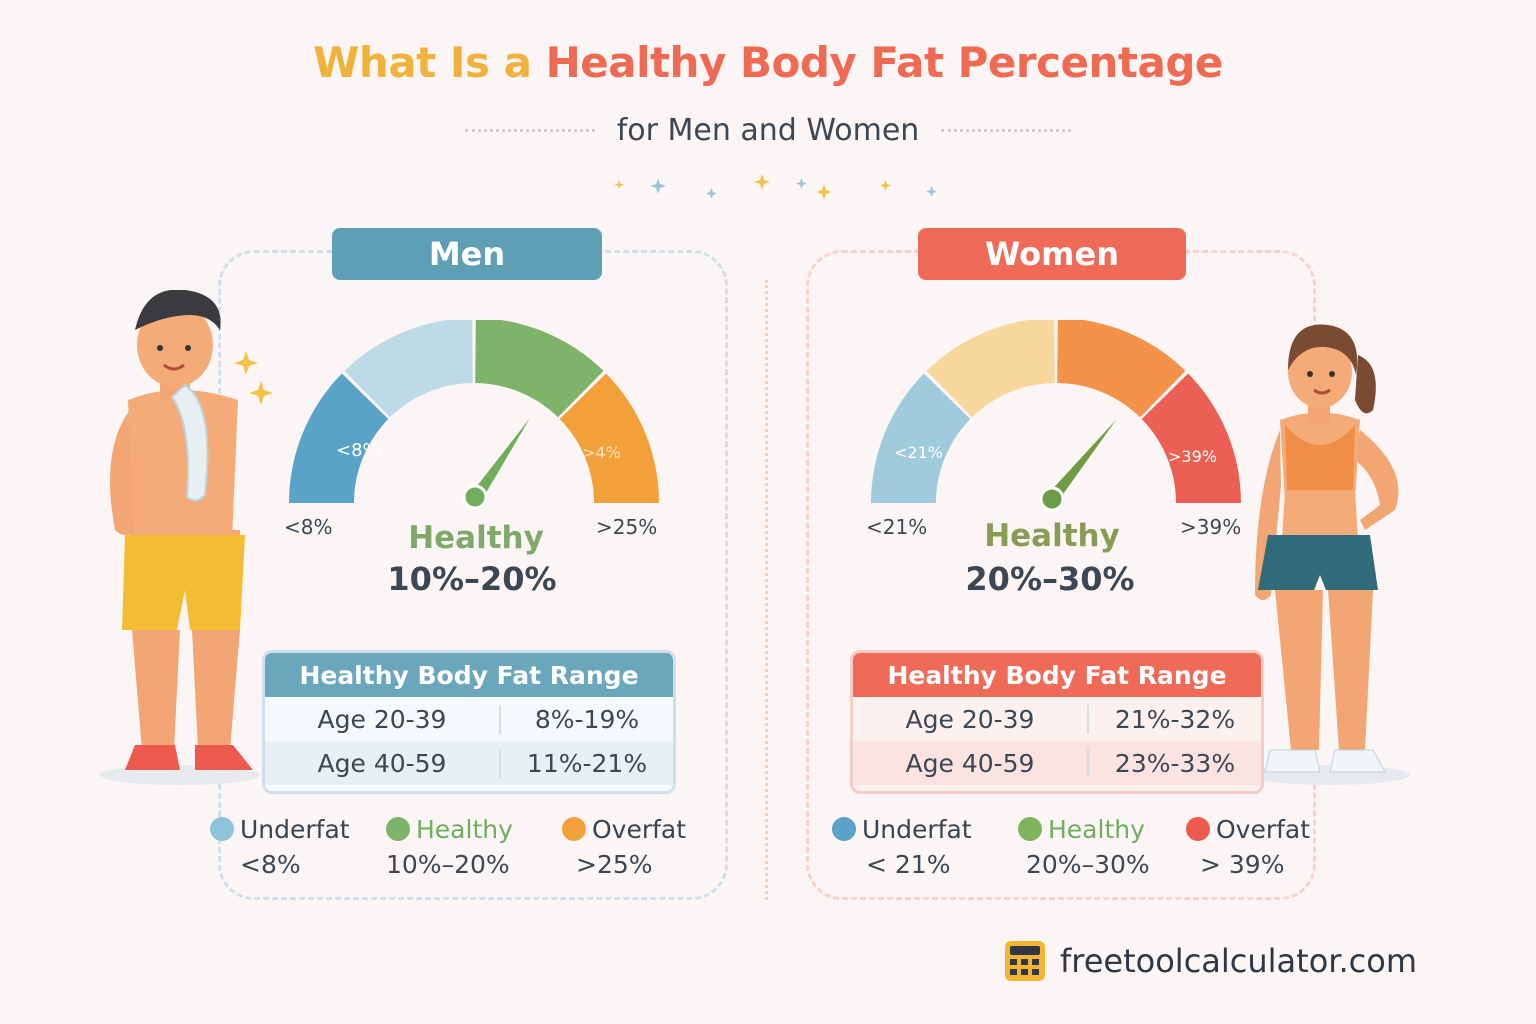 The image size is (1536, 1024). Describe the element at coordinates (1057, 675) in the screenshot. I see `women-range-card-title: Healthy Body Fat Range` at that location.